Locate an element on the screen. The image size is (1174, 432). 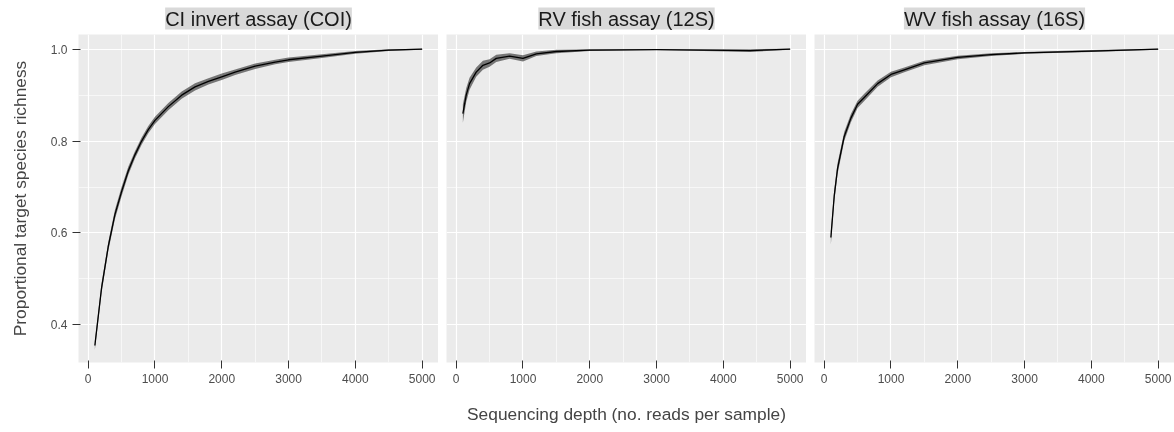
y-axis-title: Proportional target species richness is located at coordinates (19, 198).